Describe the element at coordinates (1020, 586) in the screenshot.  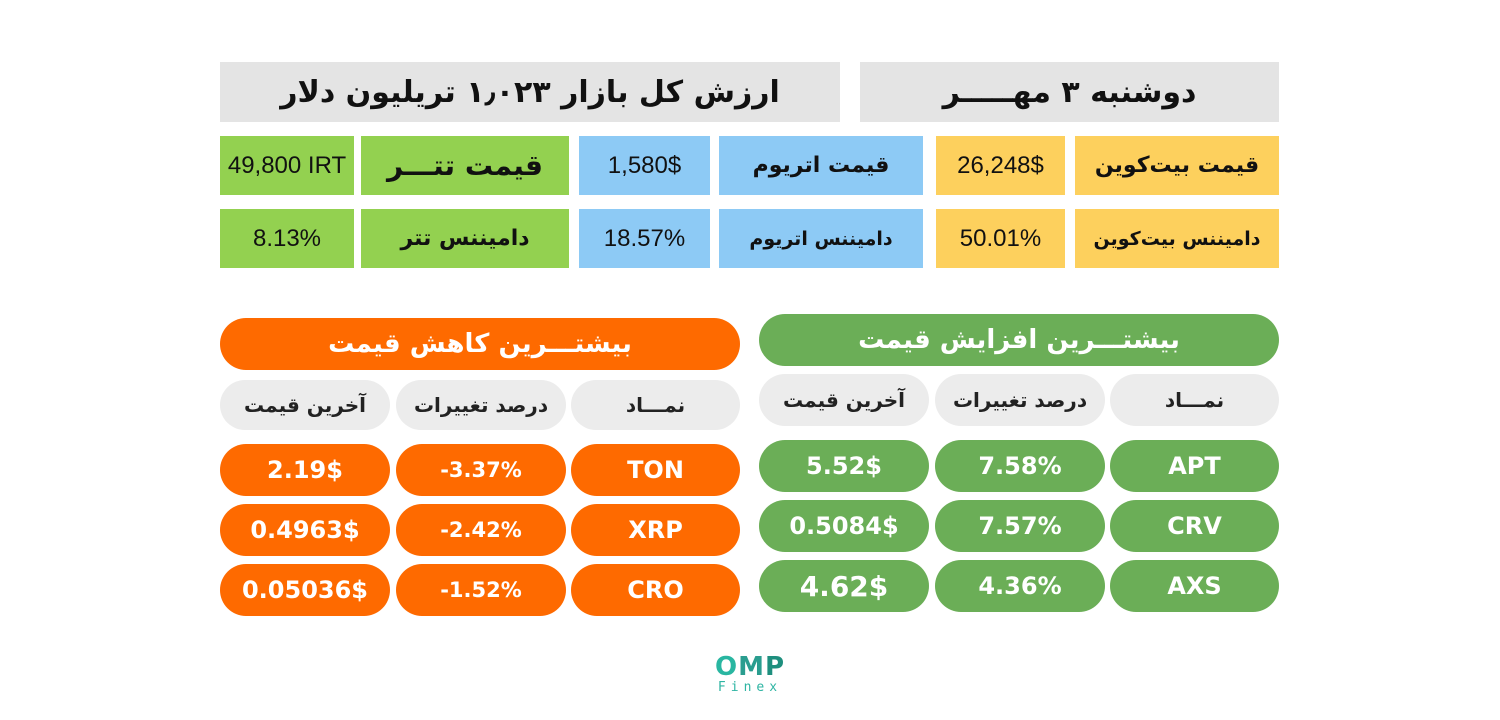
I see `gainers-row-3-change: 4.36%` at that location.